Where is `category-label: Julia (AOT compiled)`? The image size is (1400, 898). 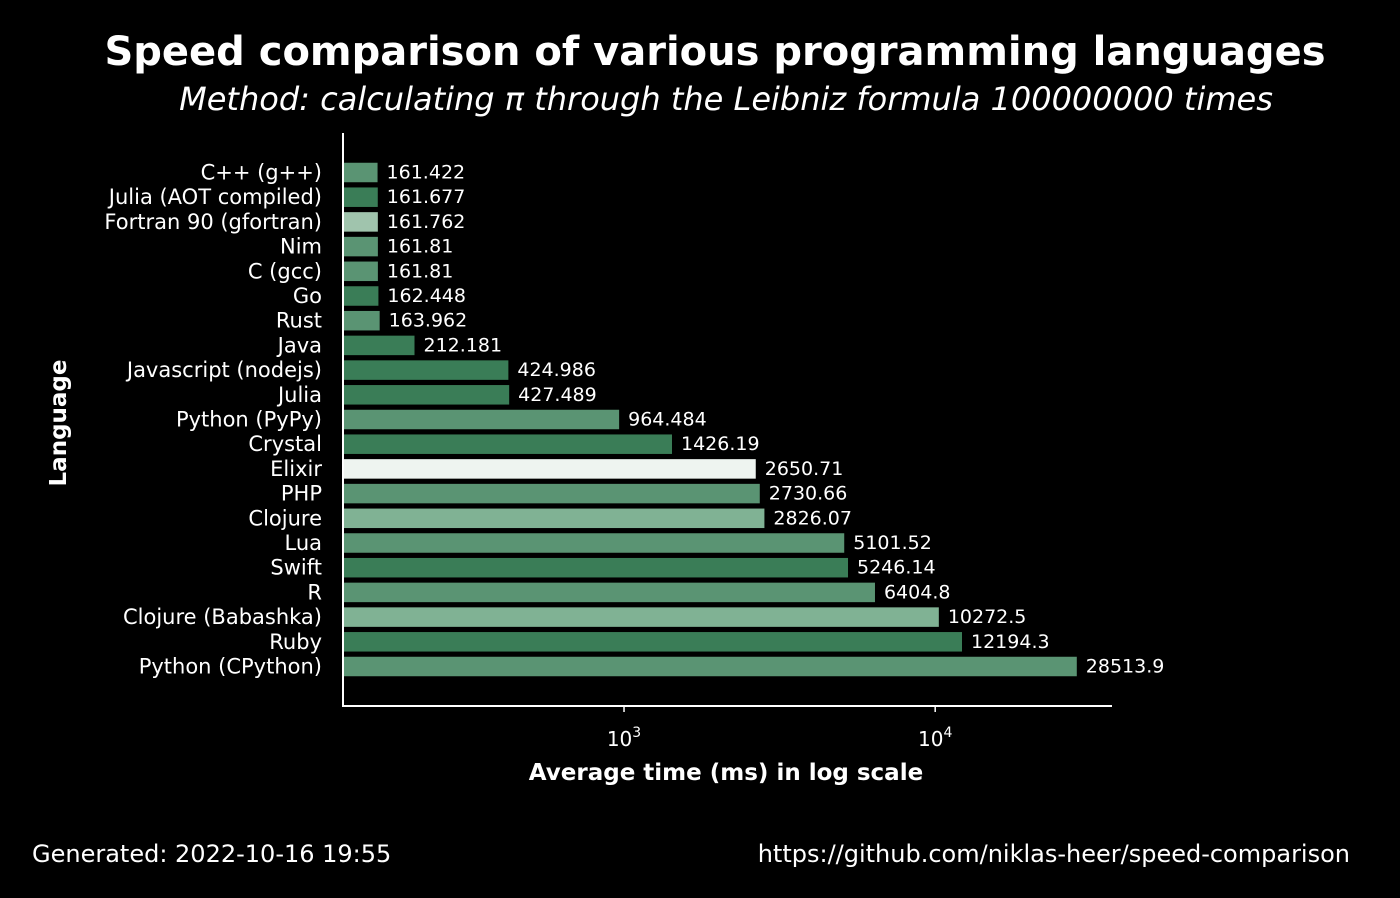 category-label: Julia (AOT compiled) is located at coordinates (214, 197).